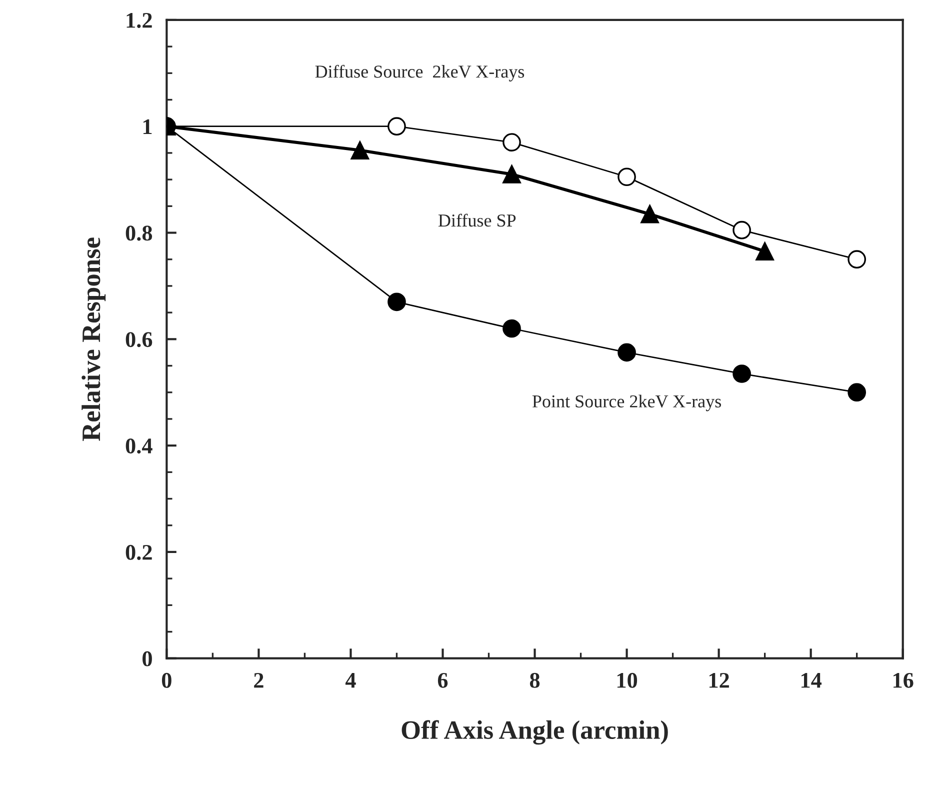 Image resolution: width=926 pixels, height=798 pixels. What do you see at coordinates (419, 73) in the screenshot?
I see `text: Diffuse Source 2keV X-rays` at bounding box center [419, 73].